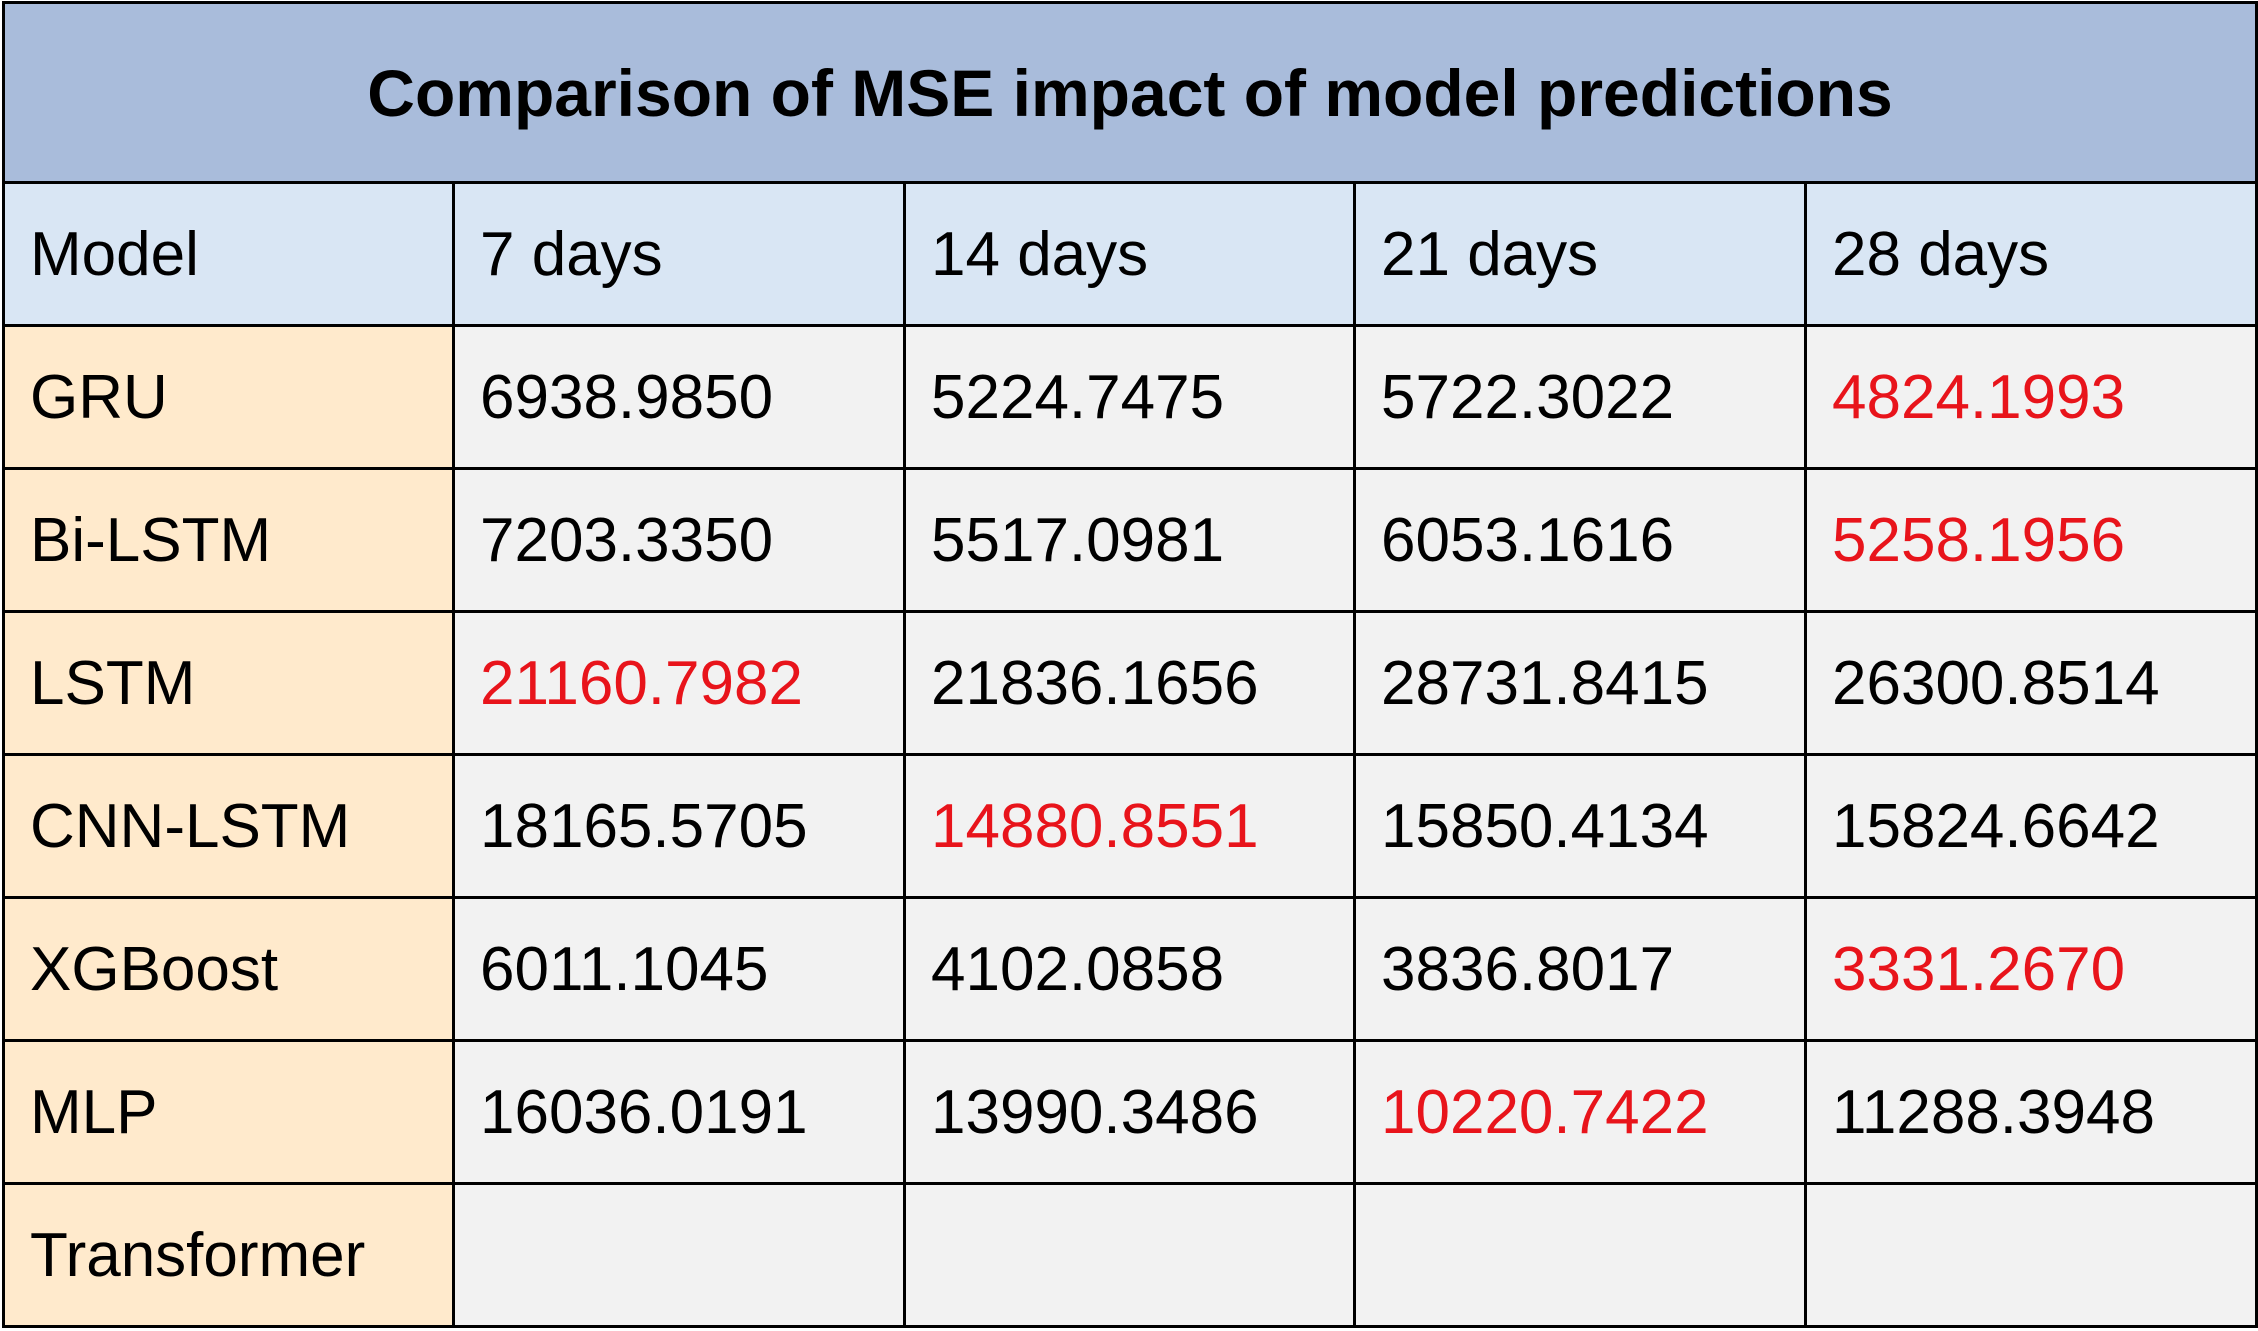  Describe the element at coordinates (679, 254) in the screenshot. I see `header-7-days: 7 days` at that location.